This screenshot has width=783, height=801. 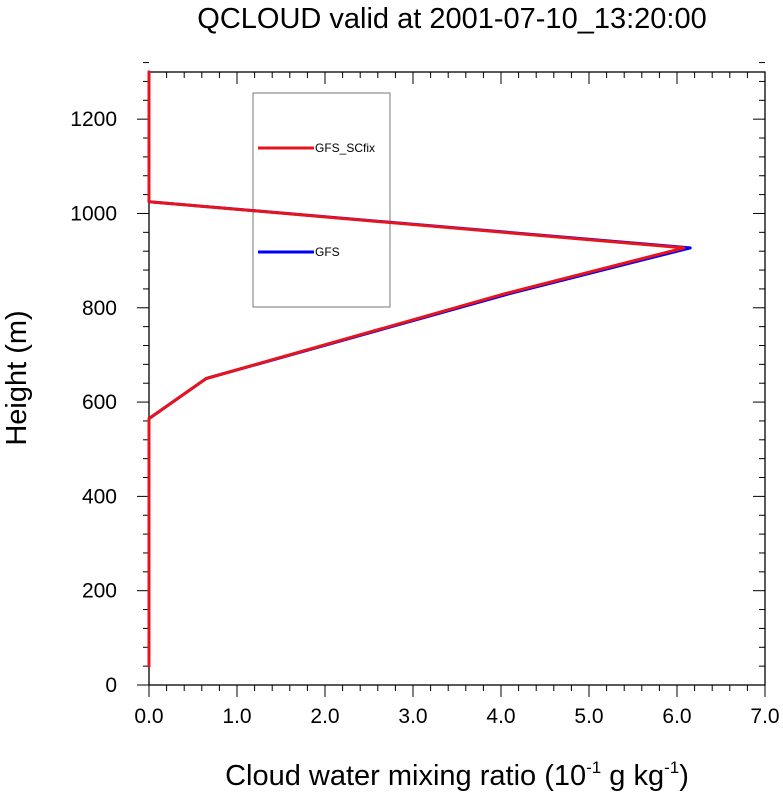 What do you see at coordinates (236, 716) in the screenshot?
I see `x-tick-label: 1.0` at bounding box center [236, 716].